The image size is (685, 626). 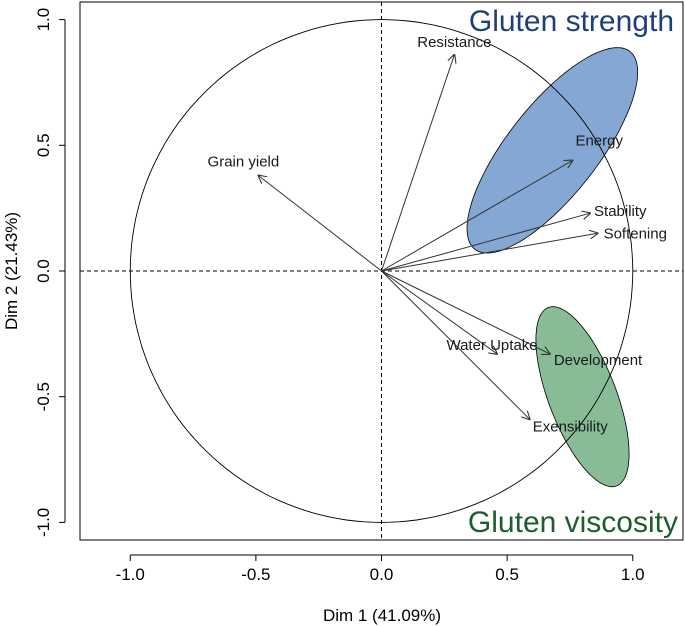 What do you see at coordinates (43, 145) in the screenshot?
I see `y-tick-label: 0.5` at bounding box center [43, 145].